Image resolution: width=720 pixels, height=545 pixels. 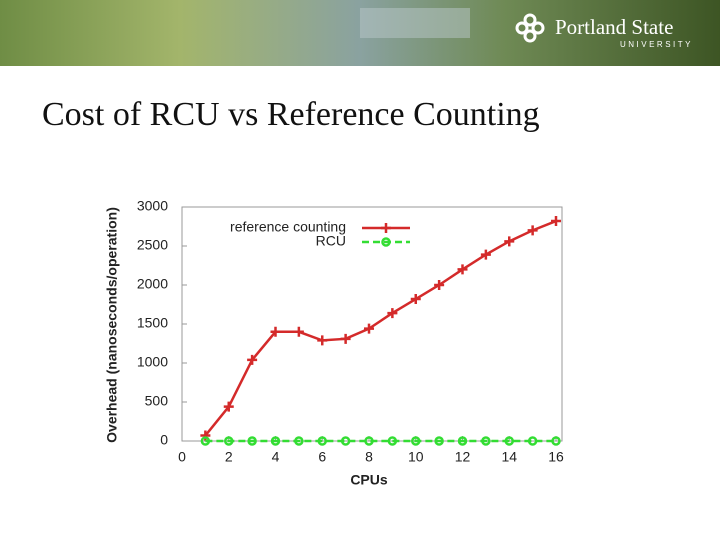 What do you see at coordinates (157, 401) in the screenshot?
I see `y-tick-label: 500` at bounding box center [157, 401].